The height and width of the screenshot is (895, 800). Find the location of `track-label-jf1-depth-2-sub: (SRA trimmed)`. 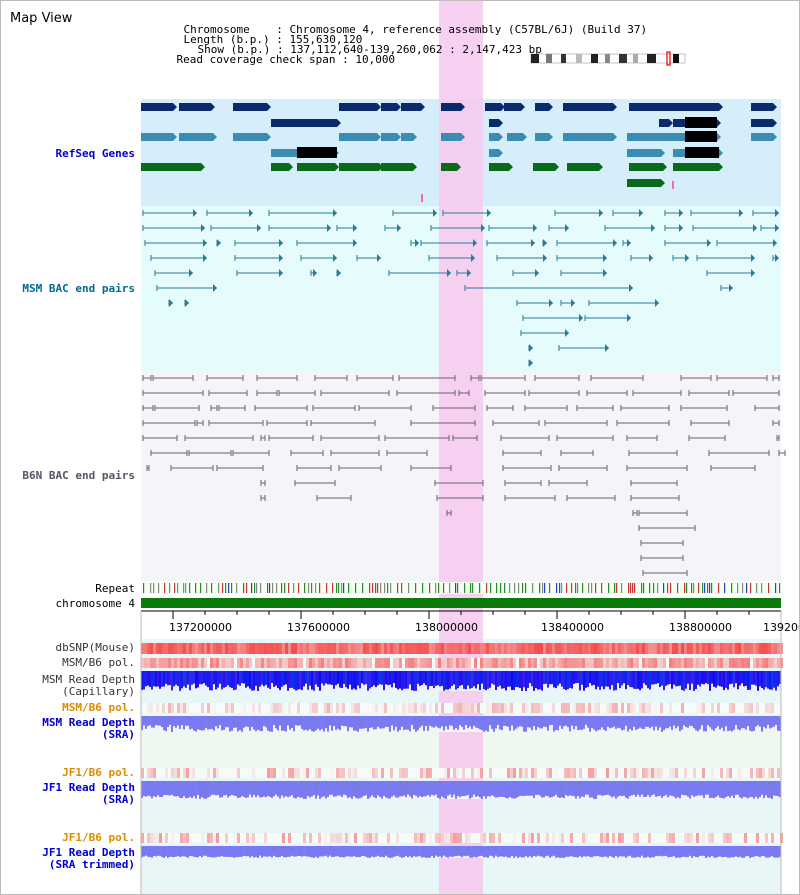

track-label-jf1-depth-2-sub: (SRA trimmed) is located at coordinates (91, 864).